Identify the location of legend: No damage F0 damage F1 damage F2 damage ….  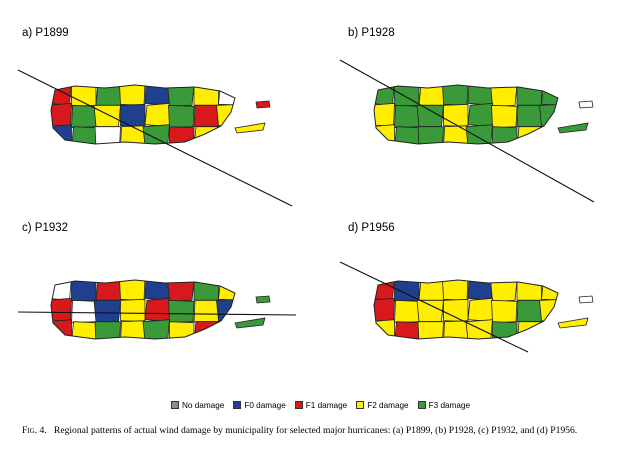
(325, 405).